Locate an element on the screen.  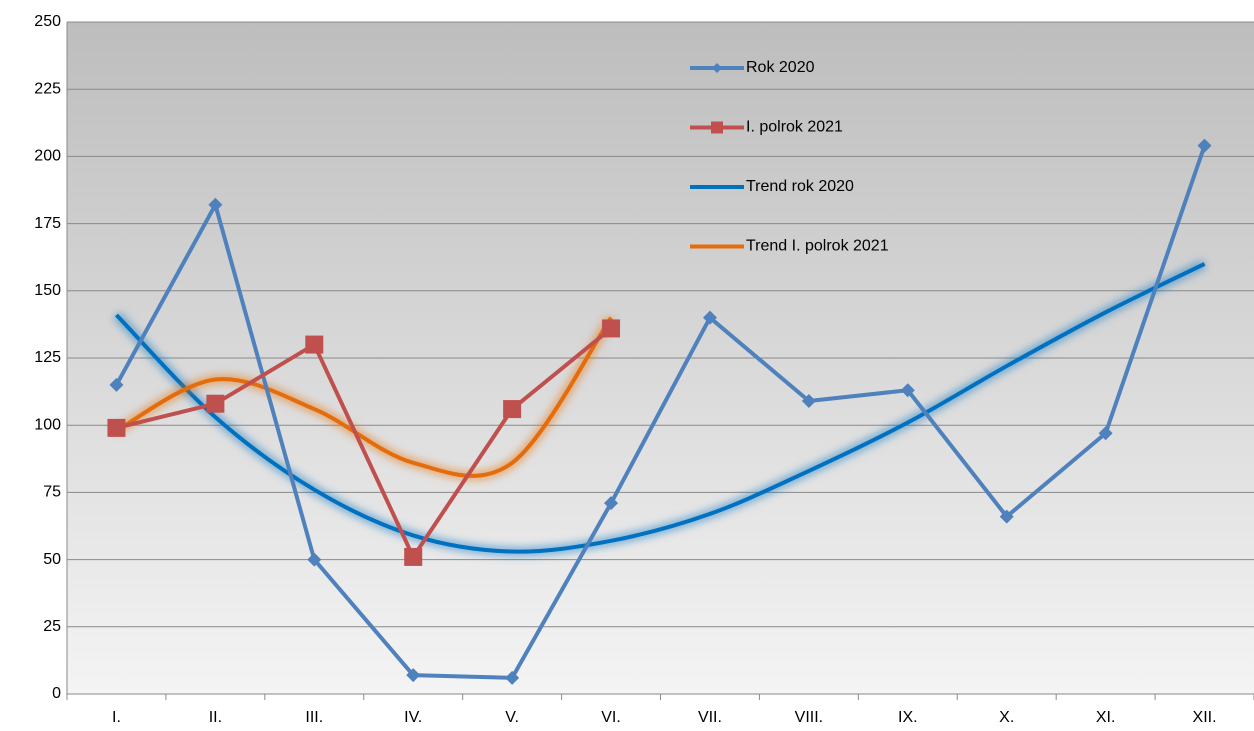
x-tick-label: IX. is located at coordinates (908, 717).